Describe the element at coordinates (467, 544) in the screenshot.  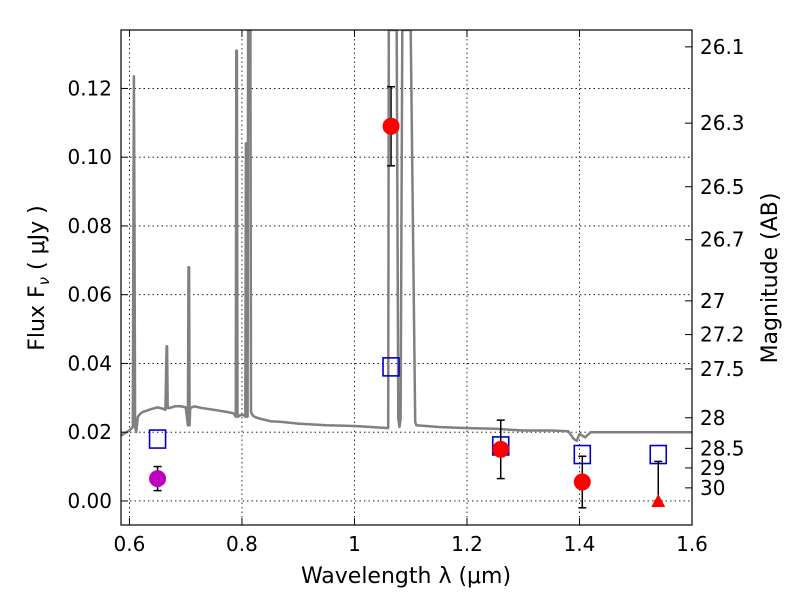
I see `x-tick-label: 1.2` at that location.